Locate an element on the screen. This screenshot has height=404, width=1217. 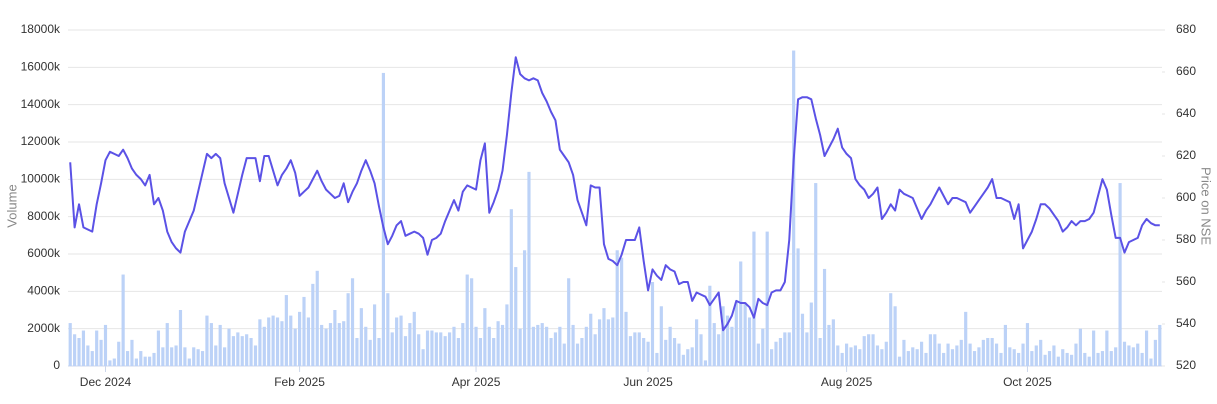
y2-axis-title: Price on NSE is located at coordinates (1206, 206).